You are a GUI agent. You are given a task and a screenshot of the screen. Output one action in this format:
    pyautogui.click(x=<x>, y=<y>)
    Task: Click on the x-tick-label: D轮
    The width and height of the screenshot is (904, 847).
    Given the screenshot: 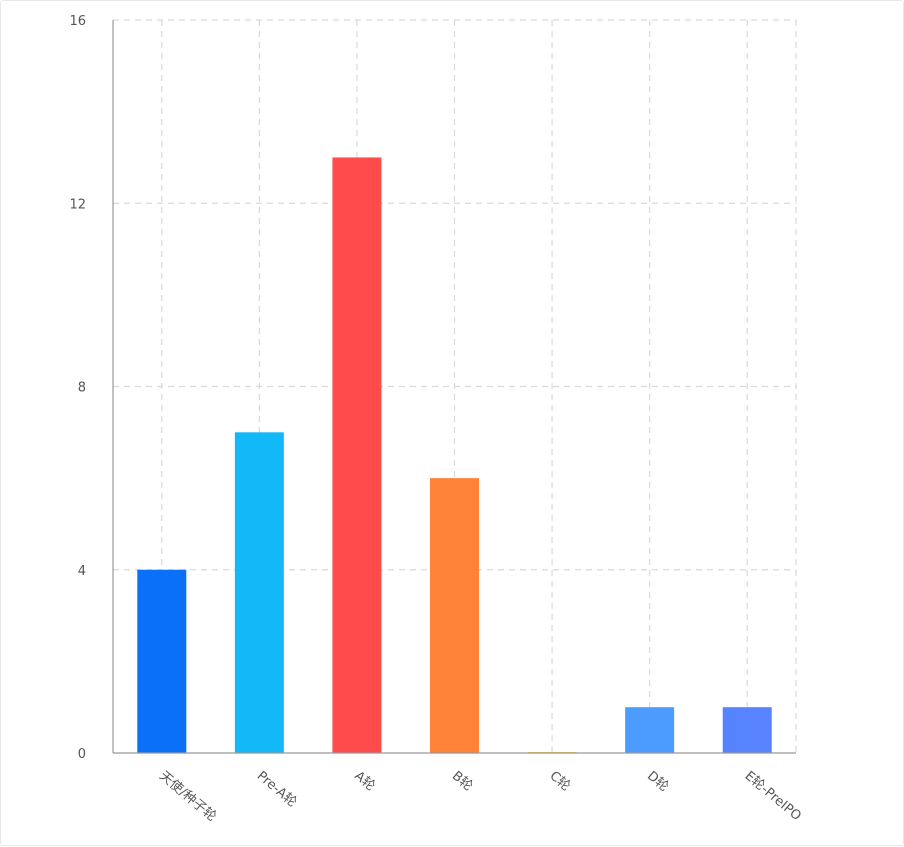 What is the action you would take?
    pyautogui.click(x=657, y=782)
    